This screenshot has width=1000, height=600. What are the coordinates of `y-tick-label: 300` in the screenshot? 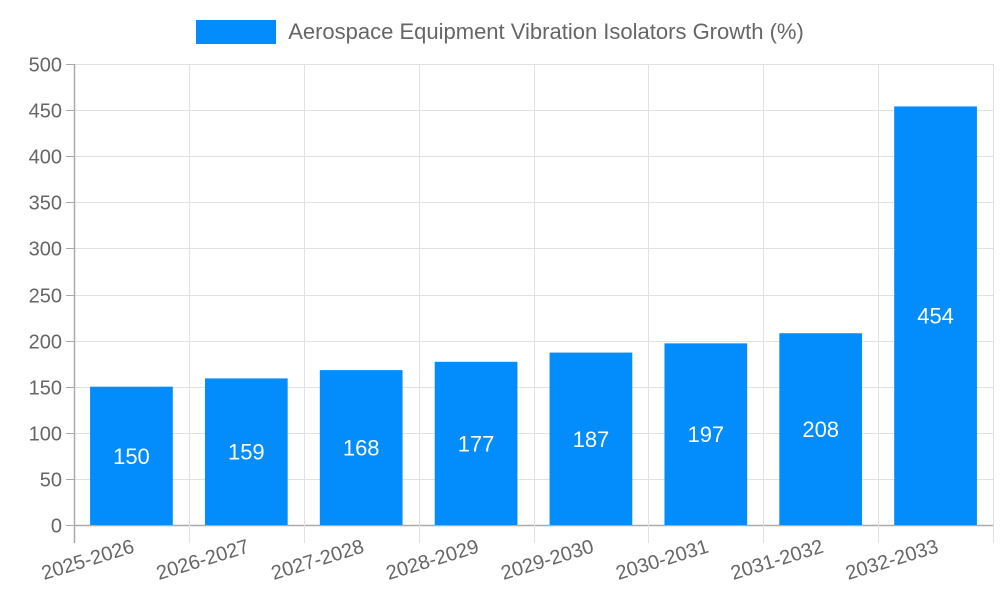 It's located at (45, 250).